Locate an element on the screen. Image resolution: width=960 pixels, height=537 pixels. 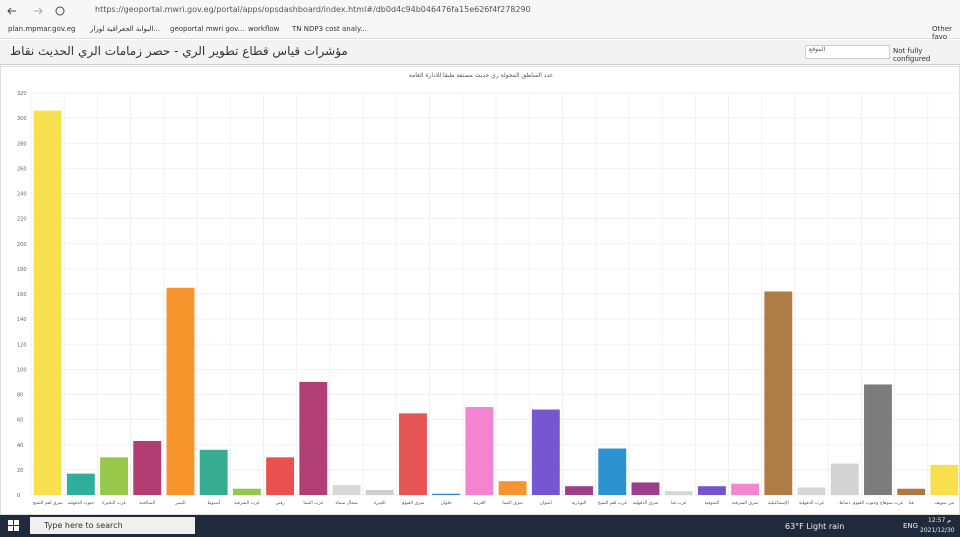
x-tick-label: الصالحية is located at coordinates (147, 503).